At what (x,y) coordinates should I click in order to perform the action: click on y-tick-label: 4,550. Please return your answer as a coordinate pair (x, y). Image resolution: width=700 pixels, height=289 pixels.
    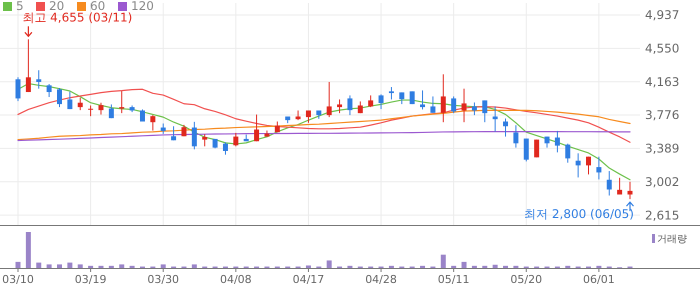
    Looking at the image, I should click on (662, 49).